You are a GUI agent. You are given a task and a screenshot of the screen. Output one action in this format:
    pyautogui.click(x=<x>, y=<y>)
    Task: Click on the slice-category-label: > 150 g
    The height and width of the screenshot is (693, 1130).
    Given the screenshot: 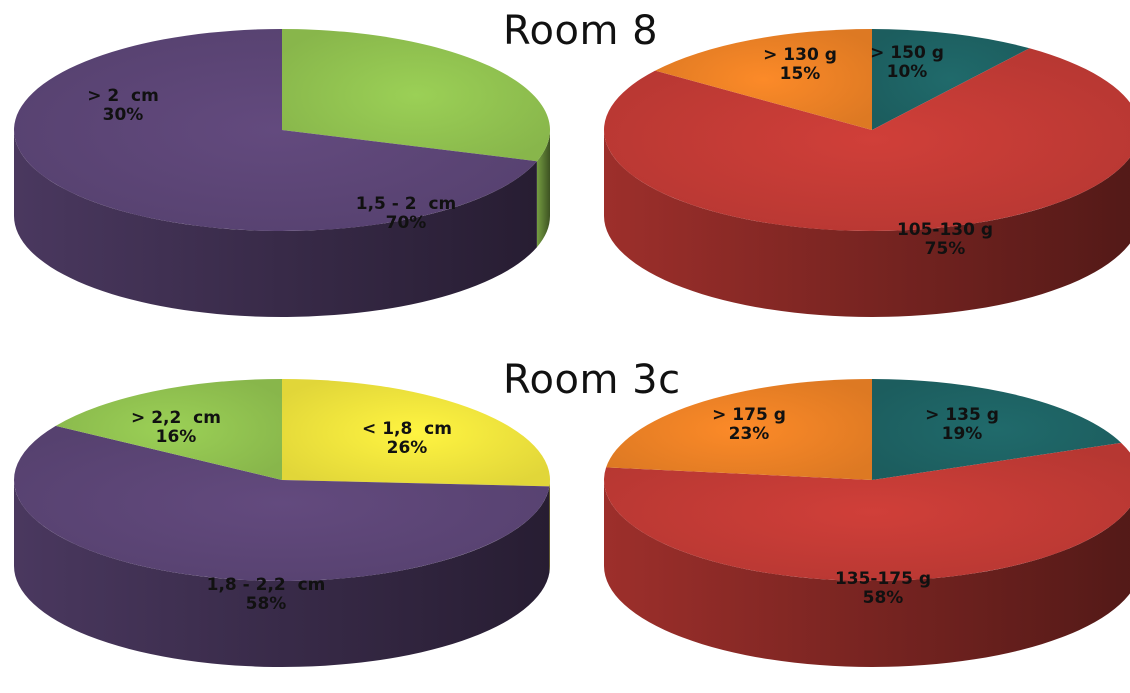 What is the action you would take?
    pyautogui.click(x=907, y=53)
    